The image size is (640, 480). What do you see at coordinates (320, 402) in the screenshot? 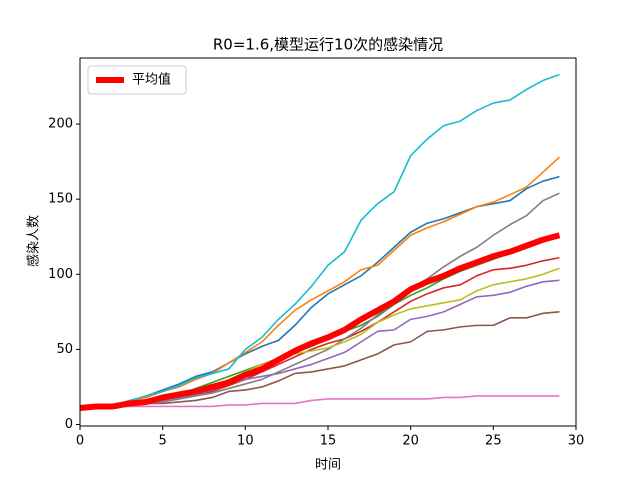
I see `run-line` at bounding box center [320, 402].